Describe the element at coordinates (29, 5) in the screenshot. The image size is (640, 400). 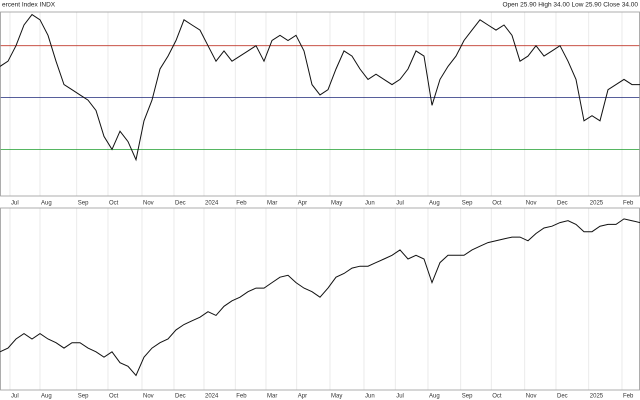
I see `chart-title: ercent Index INDX` at that location.